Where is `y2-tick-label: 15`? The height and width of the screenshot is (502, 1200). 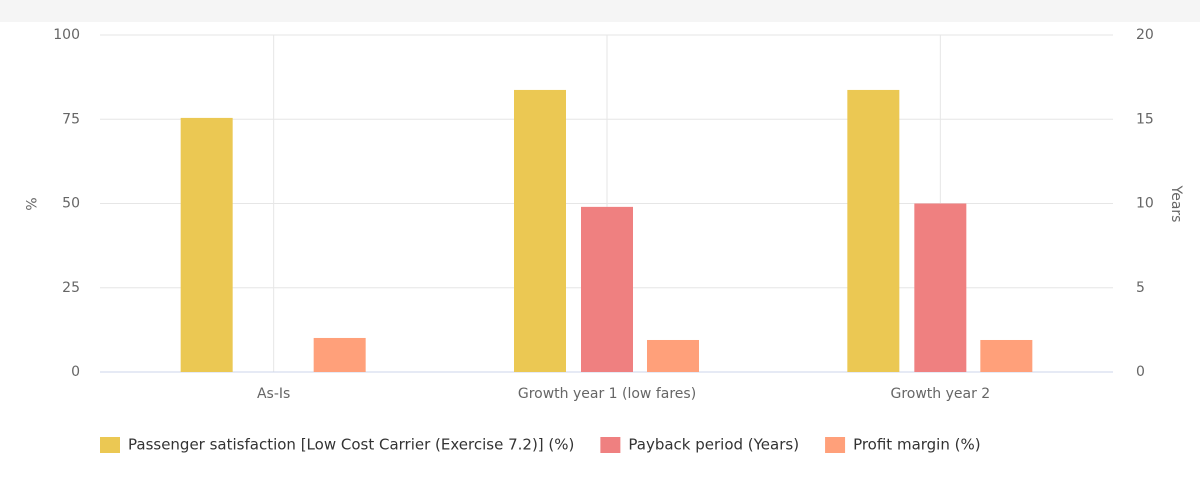 y2-tick-label: 15 is located at coordinates (1145, 119).